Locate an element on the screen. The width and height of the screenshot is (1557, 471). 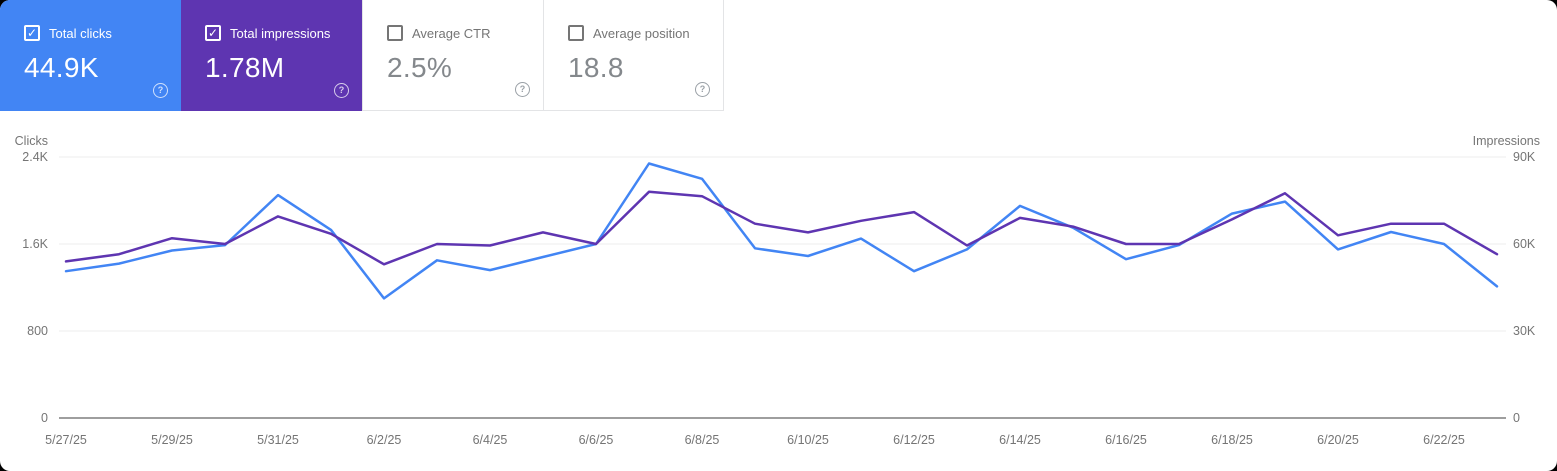
metric-card-average-ctr: Average CTR 2.5% ? is located at coordinates (452, 55).